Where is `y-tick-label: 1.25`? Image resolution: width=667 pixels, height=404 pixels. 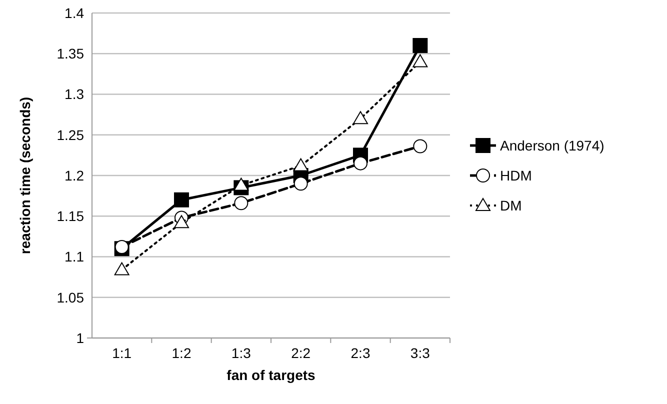 y-tick-label: 1.25 is located at coordinates (70, 134).